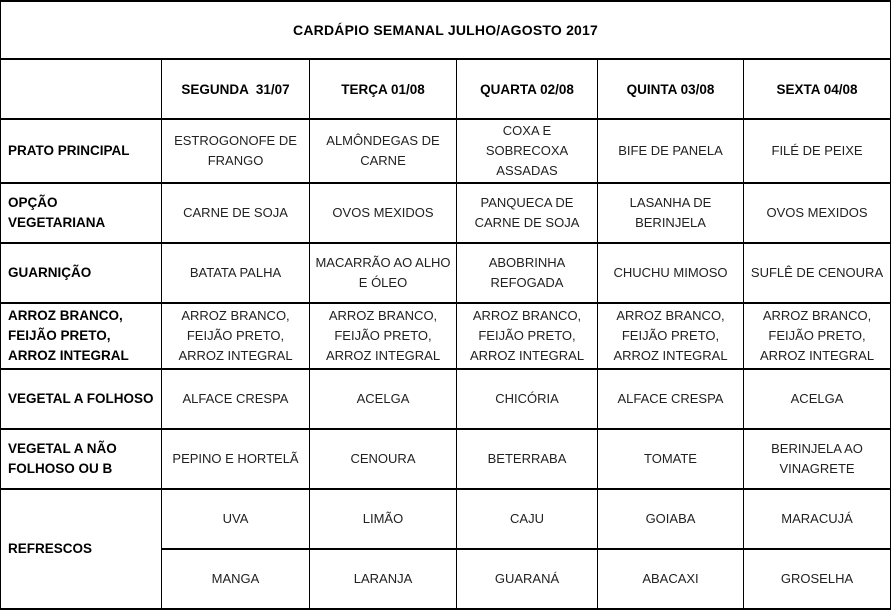 This screenshot has width=891, height=610. I want to click on row-label-refrescos: REFRESCOS, so click(81, 549).